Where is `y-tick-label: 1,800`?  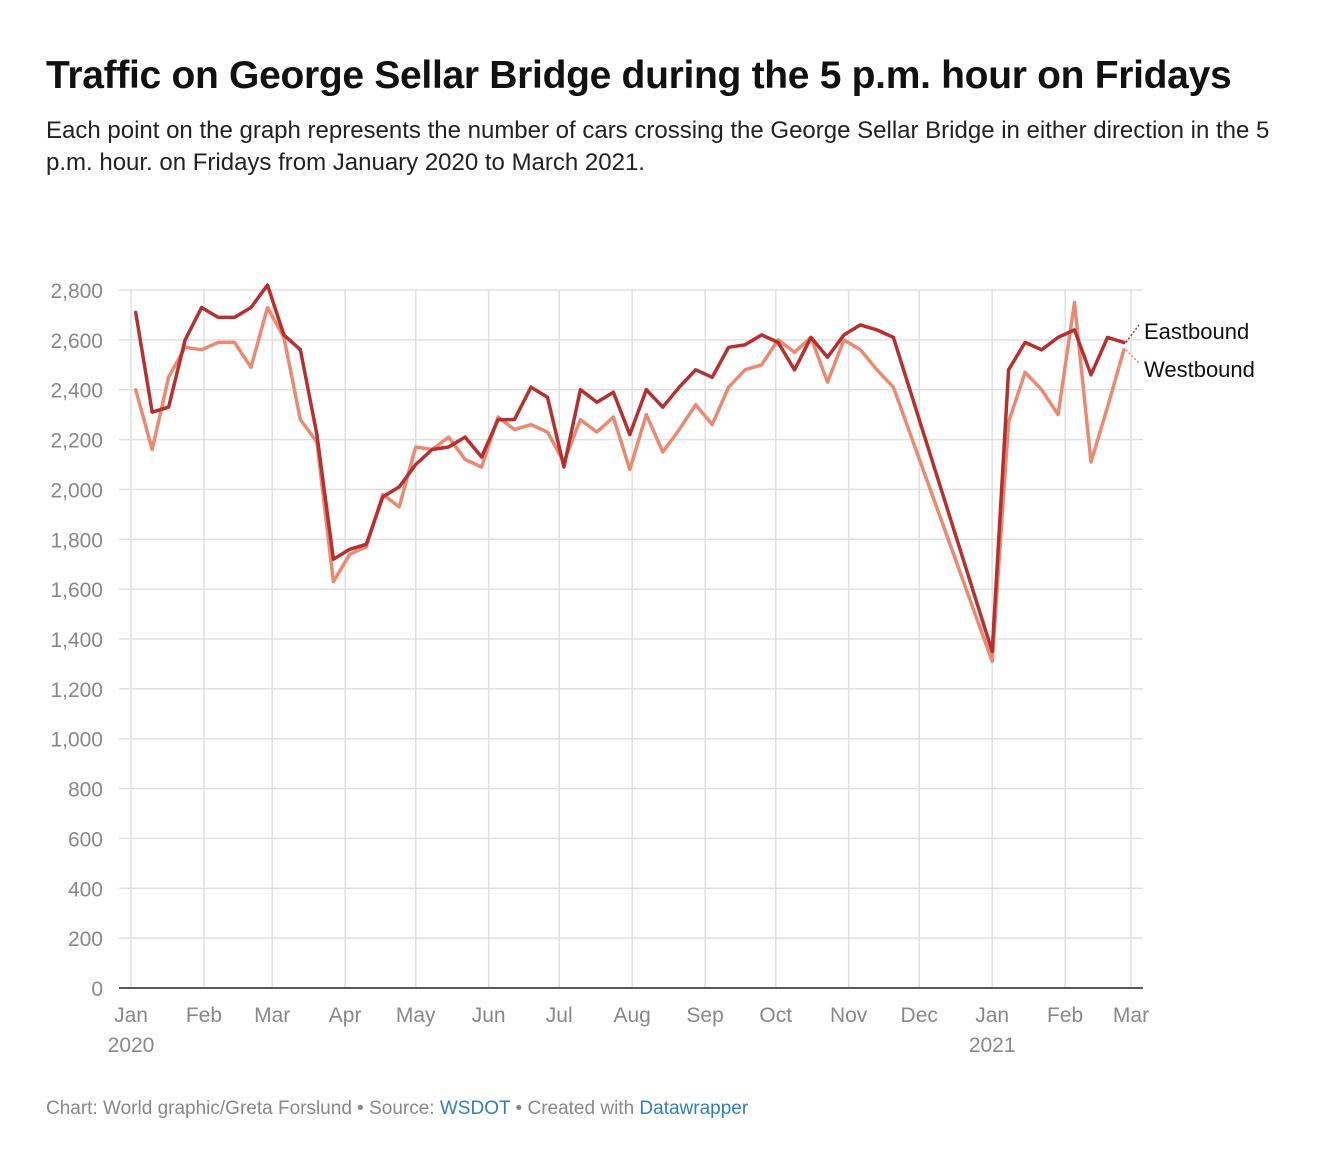
y-tick-label: 1,800 is located at coordinates (76, 540).